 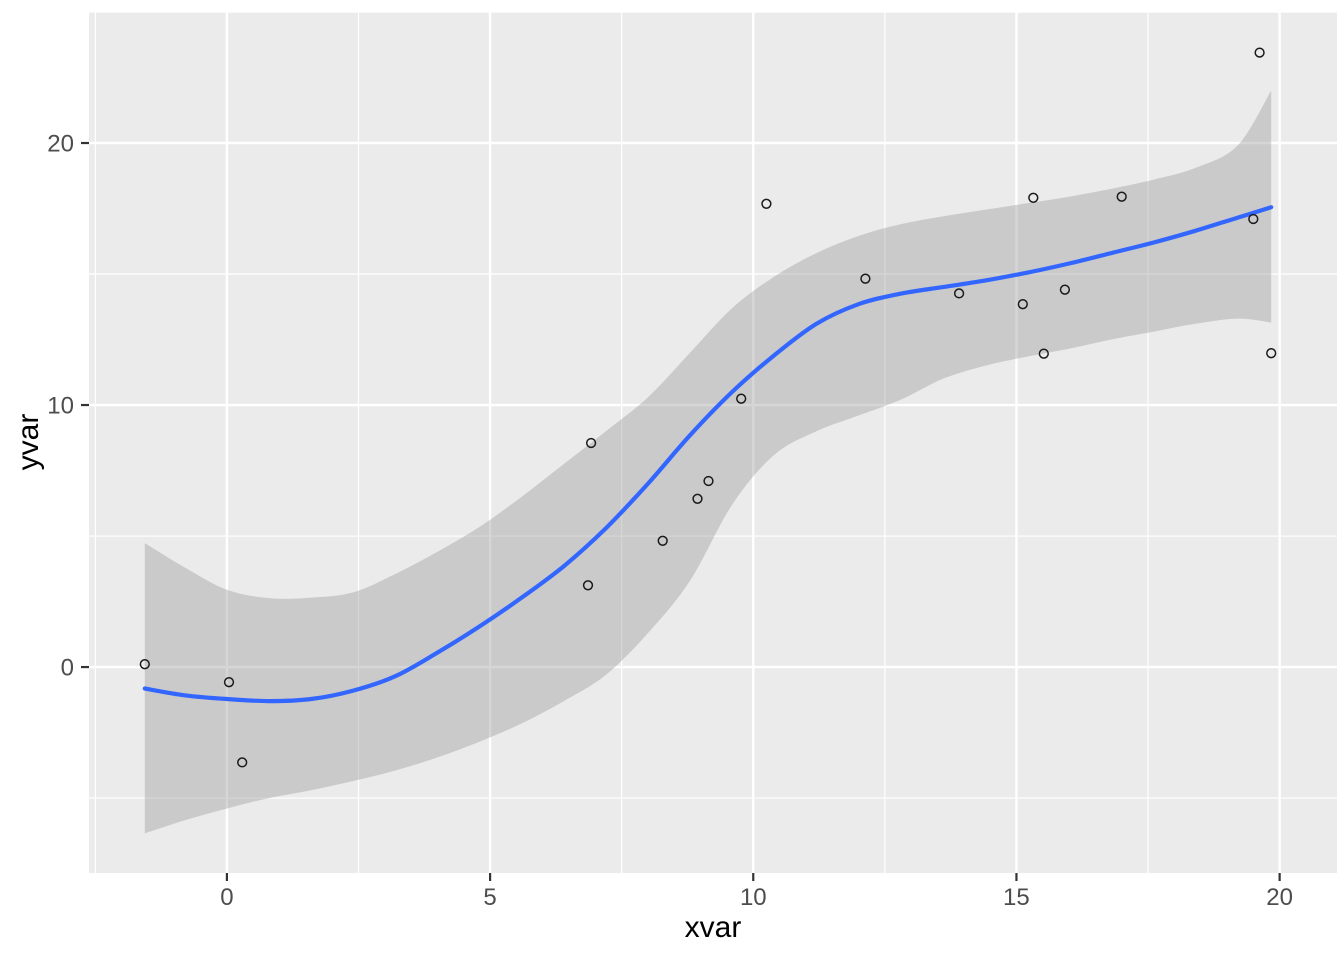 What do you see at coordinates (60, 144) in the screenshot?
I see `y-tick-label: 20` at bounding box center [60, 144].